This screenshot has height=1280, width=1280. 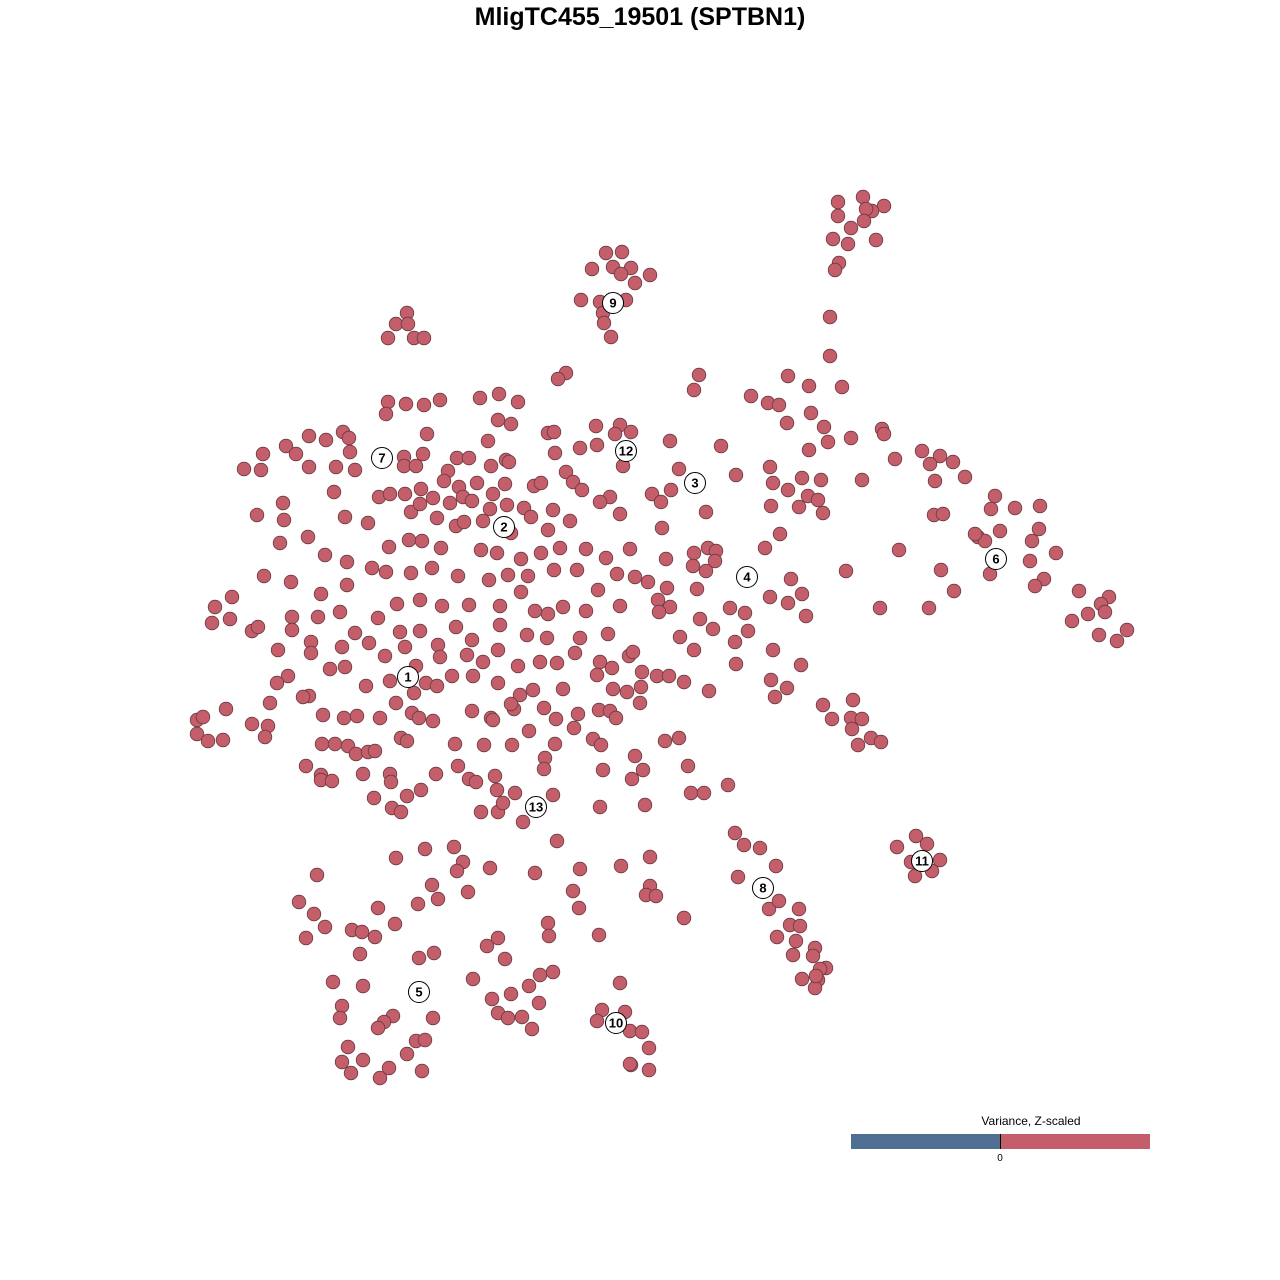 What do you see at coordinates (1000, 1141) in the screenshot?
I see `legend-colorbar` at bounding box center [1000, 1141].